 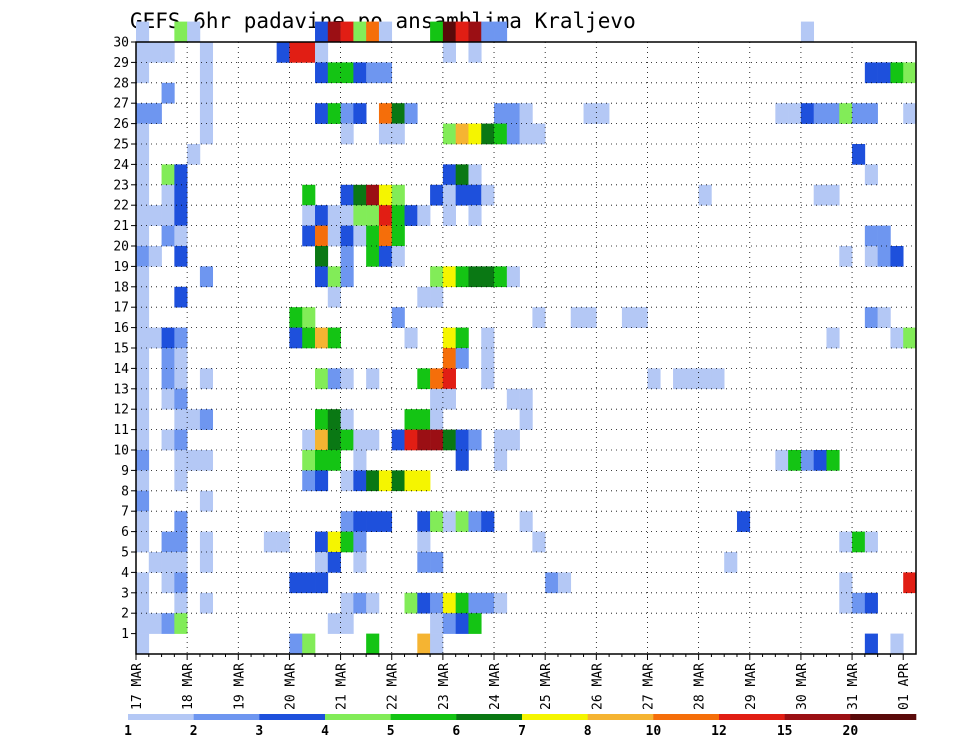 What do you see at coordinates (654, 731) in the screenshot?
I see `colorbar-label: 10` at bounding box center [654, 731].